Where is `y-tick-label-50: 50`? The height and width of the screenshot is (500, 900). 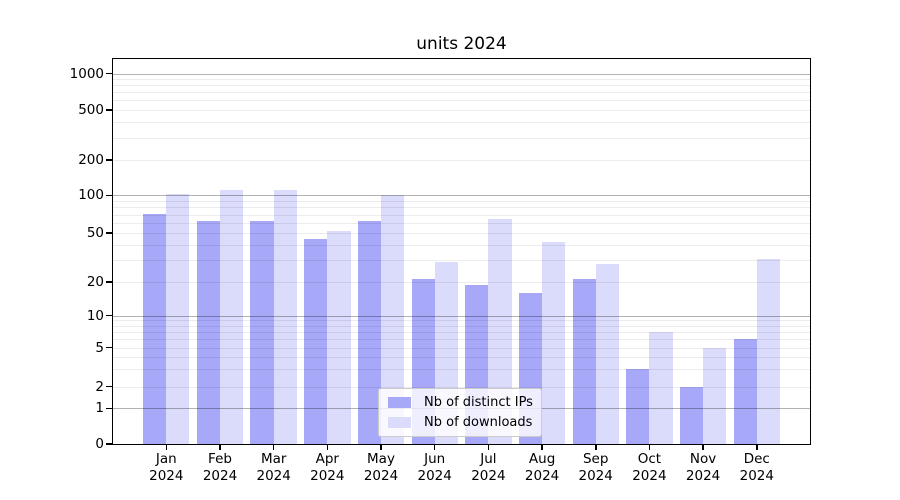 y-tick-label-50: 50 is located at coordinates (95, 233).